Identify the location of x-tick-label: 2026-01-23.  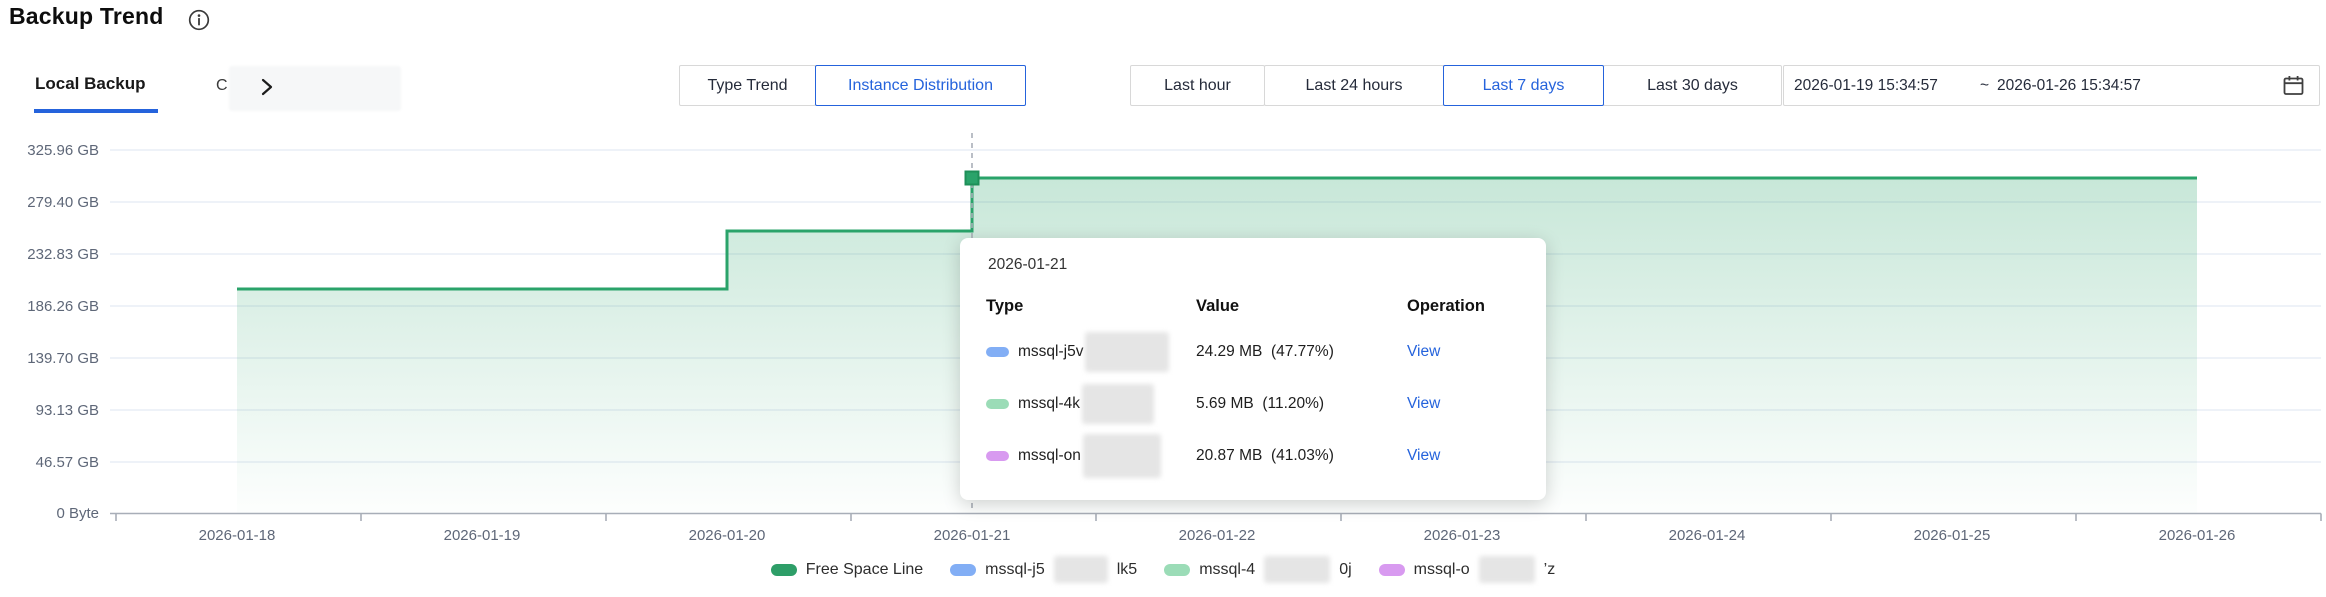
(1462, 535).